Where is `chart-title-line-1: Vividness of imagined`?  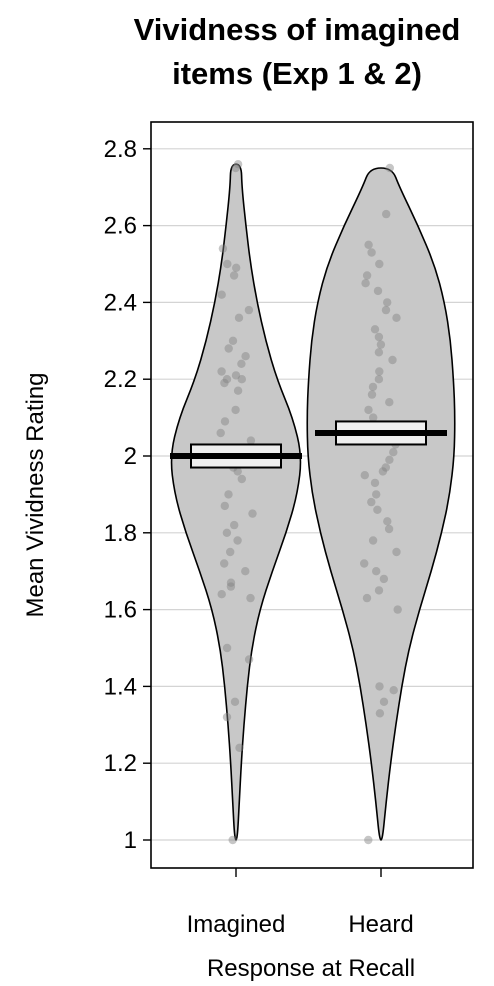 chart-title-line-1: Vividness of imagined is located at coordinates (297, 29).